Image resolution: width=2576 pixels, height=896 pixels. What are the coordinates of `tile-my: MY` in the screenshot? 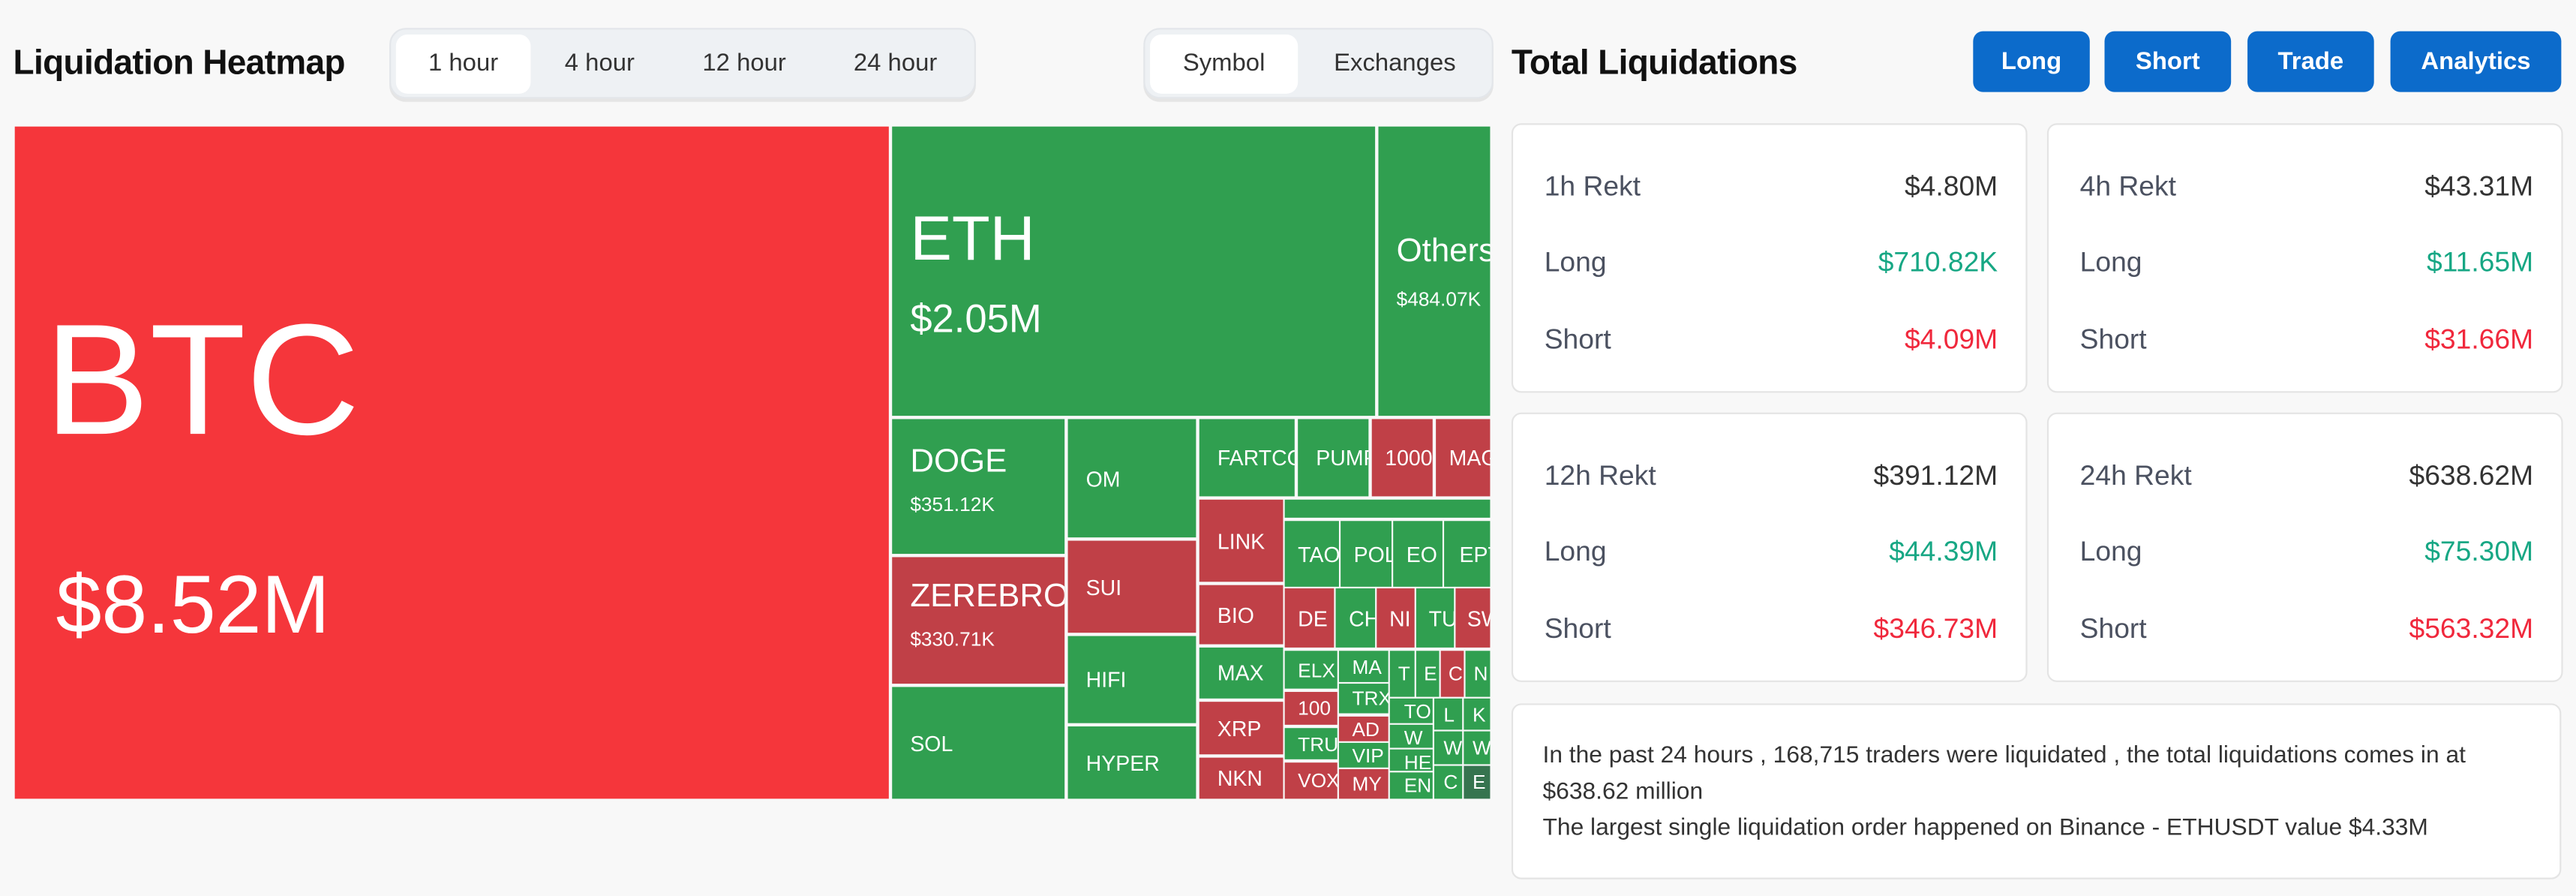 It's located at (1363, 783).